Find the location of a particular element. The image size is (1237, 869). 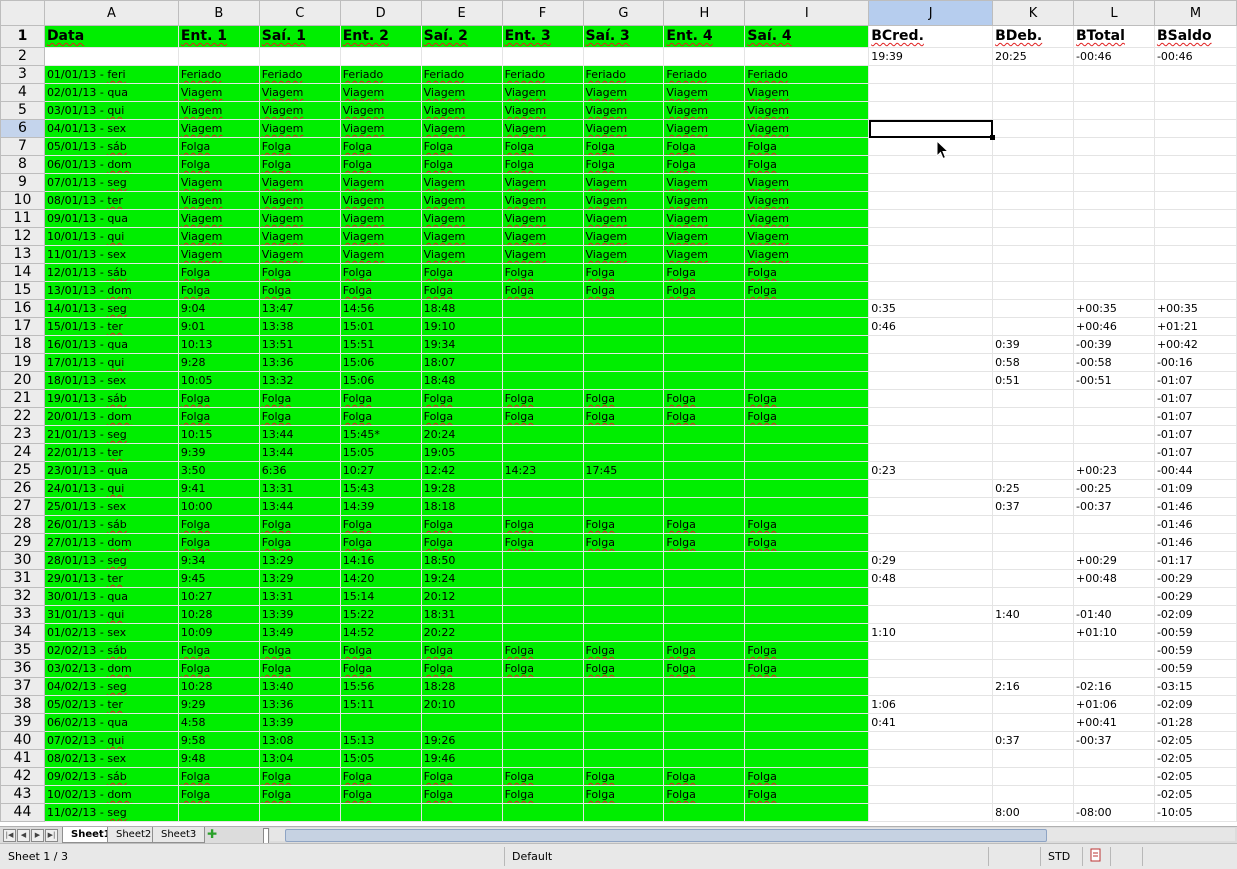

cell-l6 is located at coordinates (1114, 128).